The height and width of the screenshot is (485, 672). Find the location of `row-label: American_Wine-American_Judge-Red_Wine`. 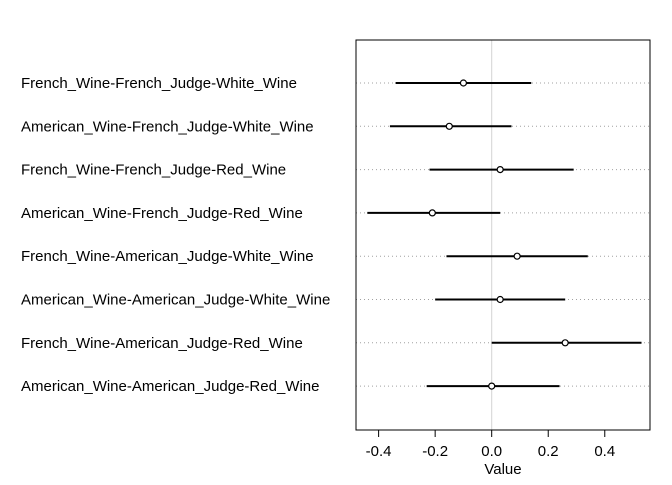

row-label: American_Wine-American_Judge-Red_Wine is located at coordinates (170, 386).